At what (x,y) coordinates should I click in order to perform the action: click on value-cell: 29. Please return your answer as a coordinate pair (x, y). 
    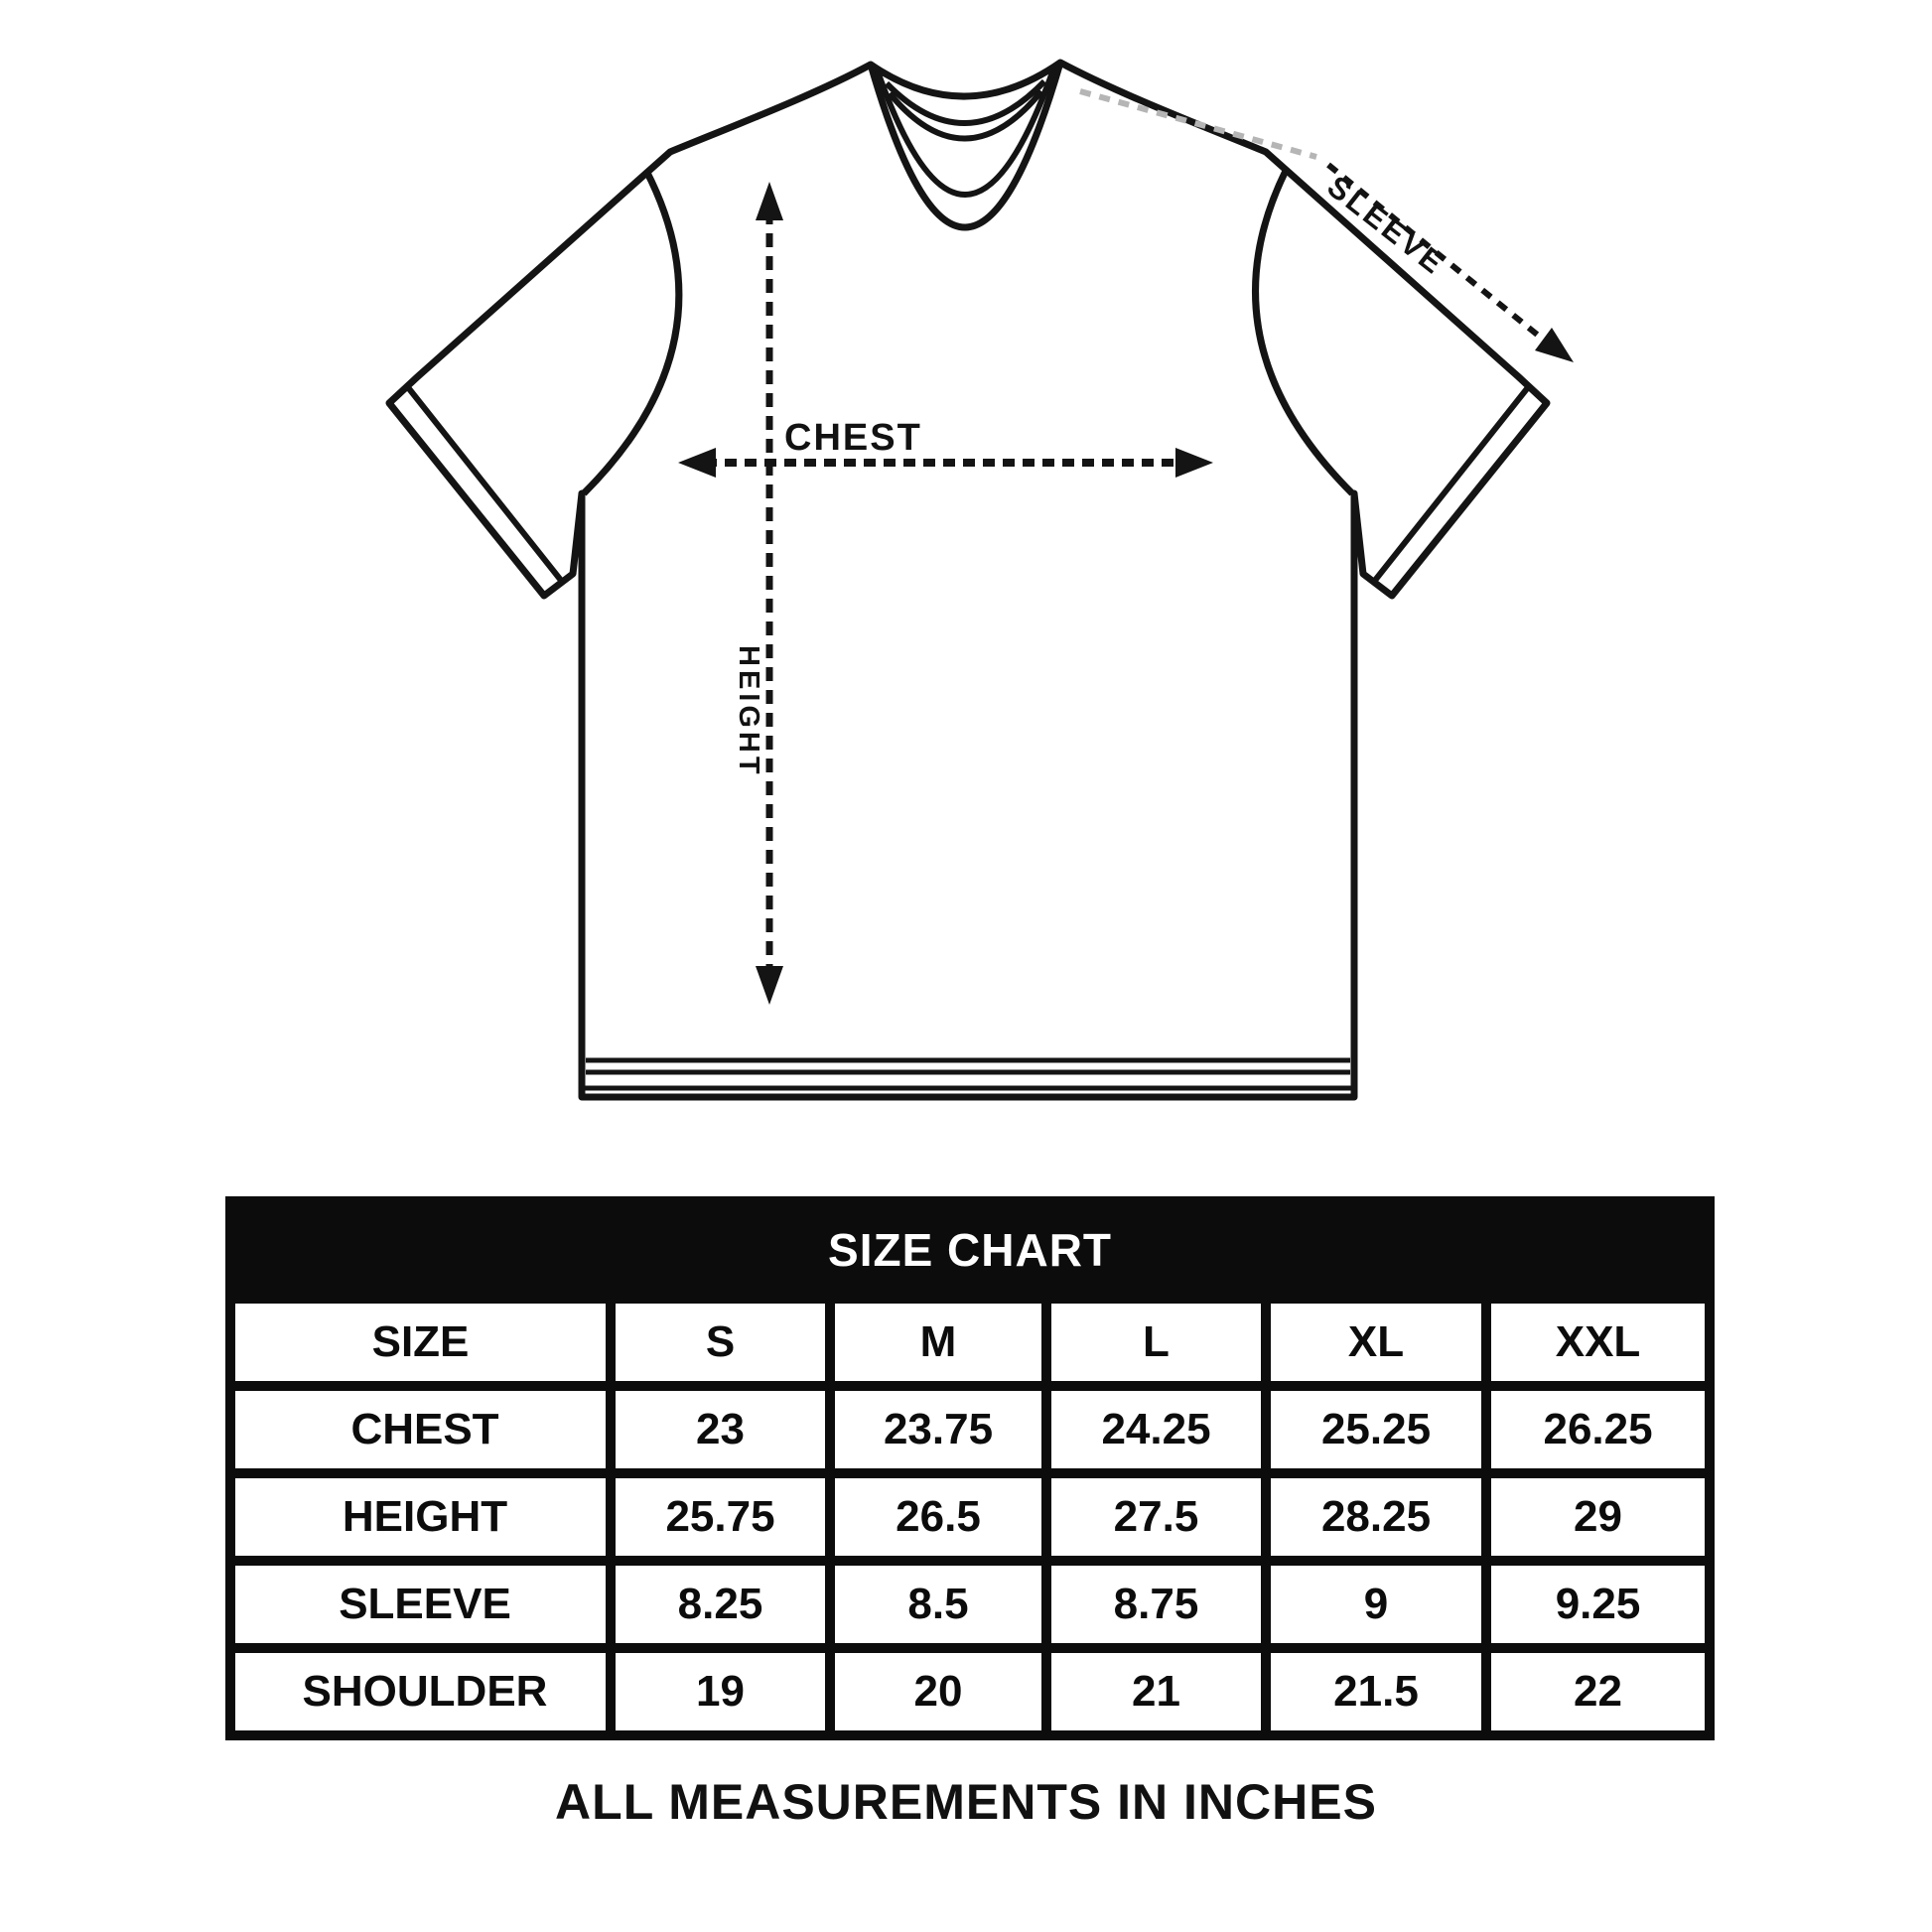
    Looking at the image, I should click on (1598, 1517).